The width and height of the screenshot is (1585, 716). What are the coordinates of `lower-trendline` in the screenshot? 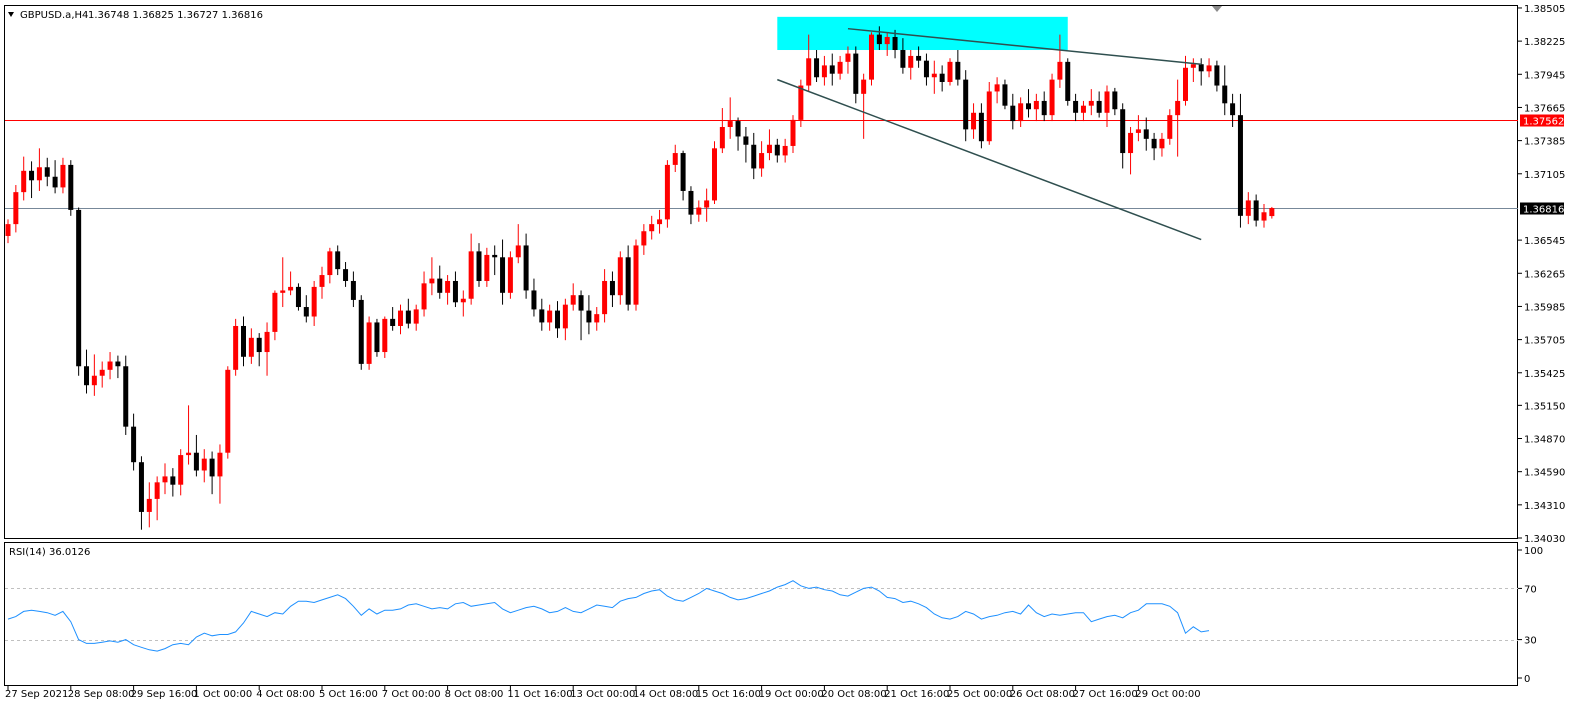 It's located at (989, 159).